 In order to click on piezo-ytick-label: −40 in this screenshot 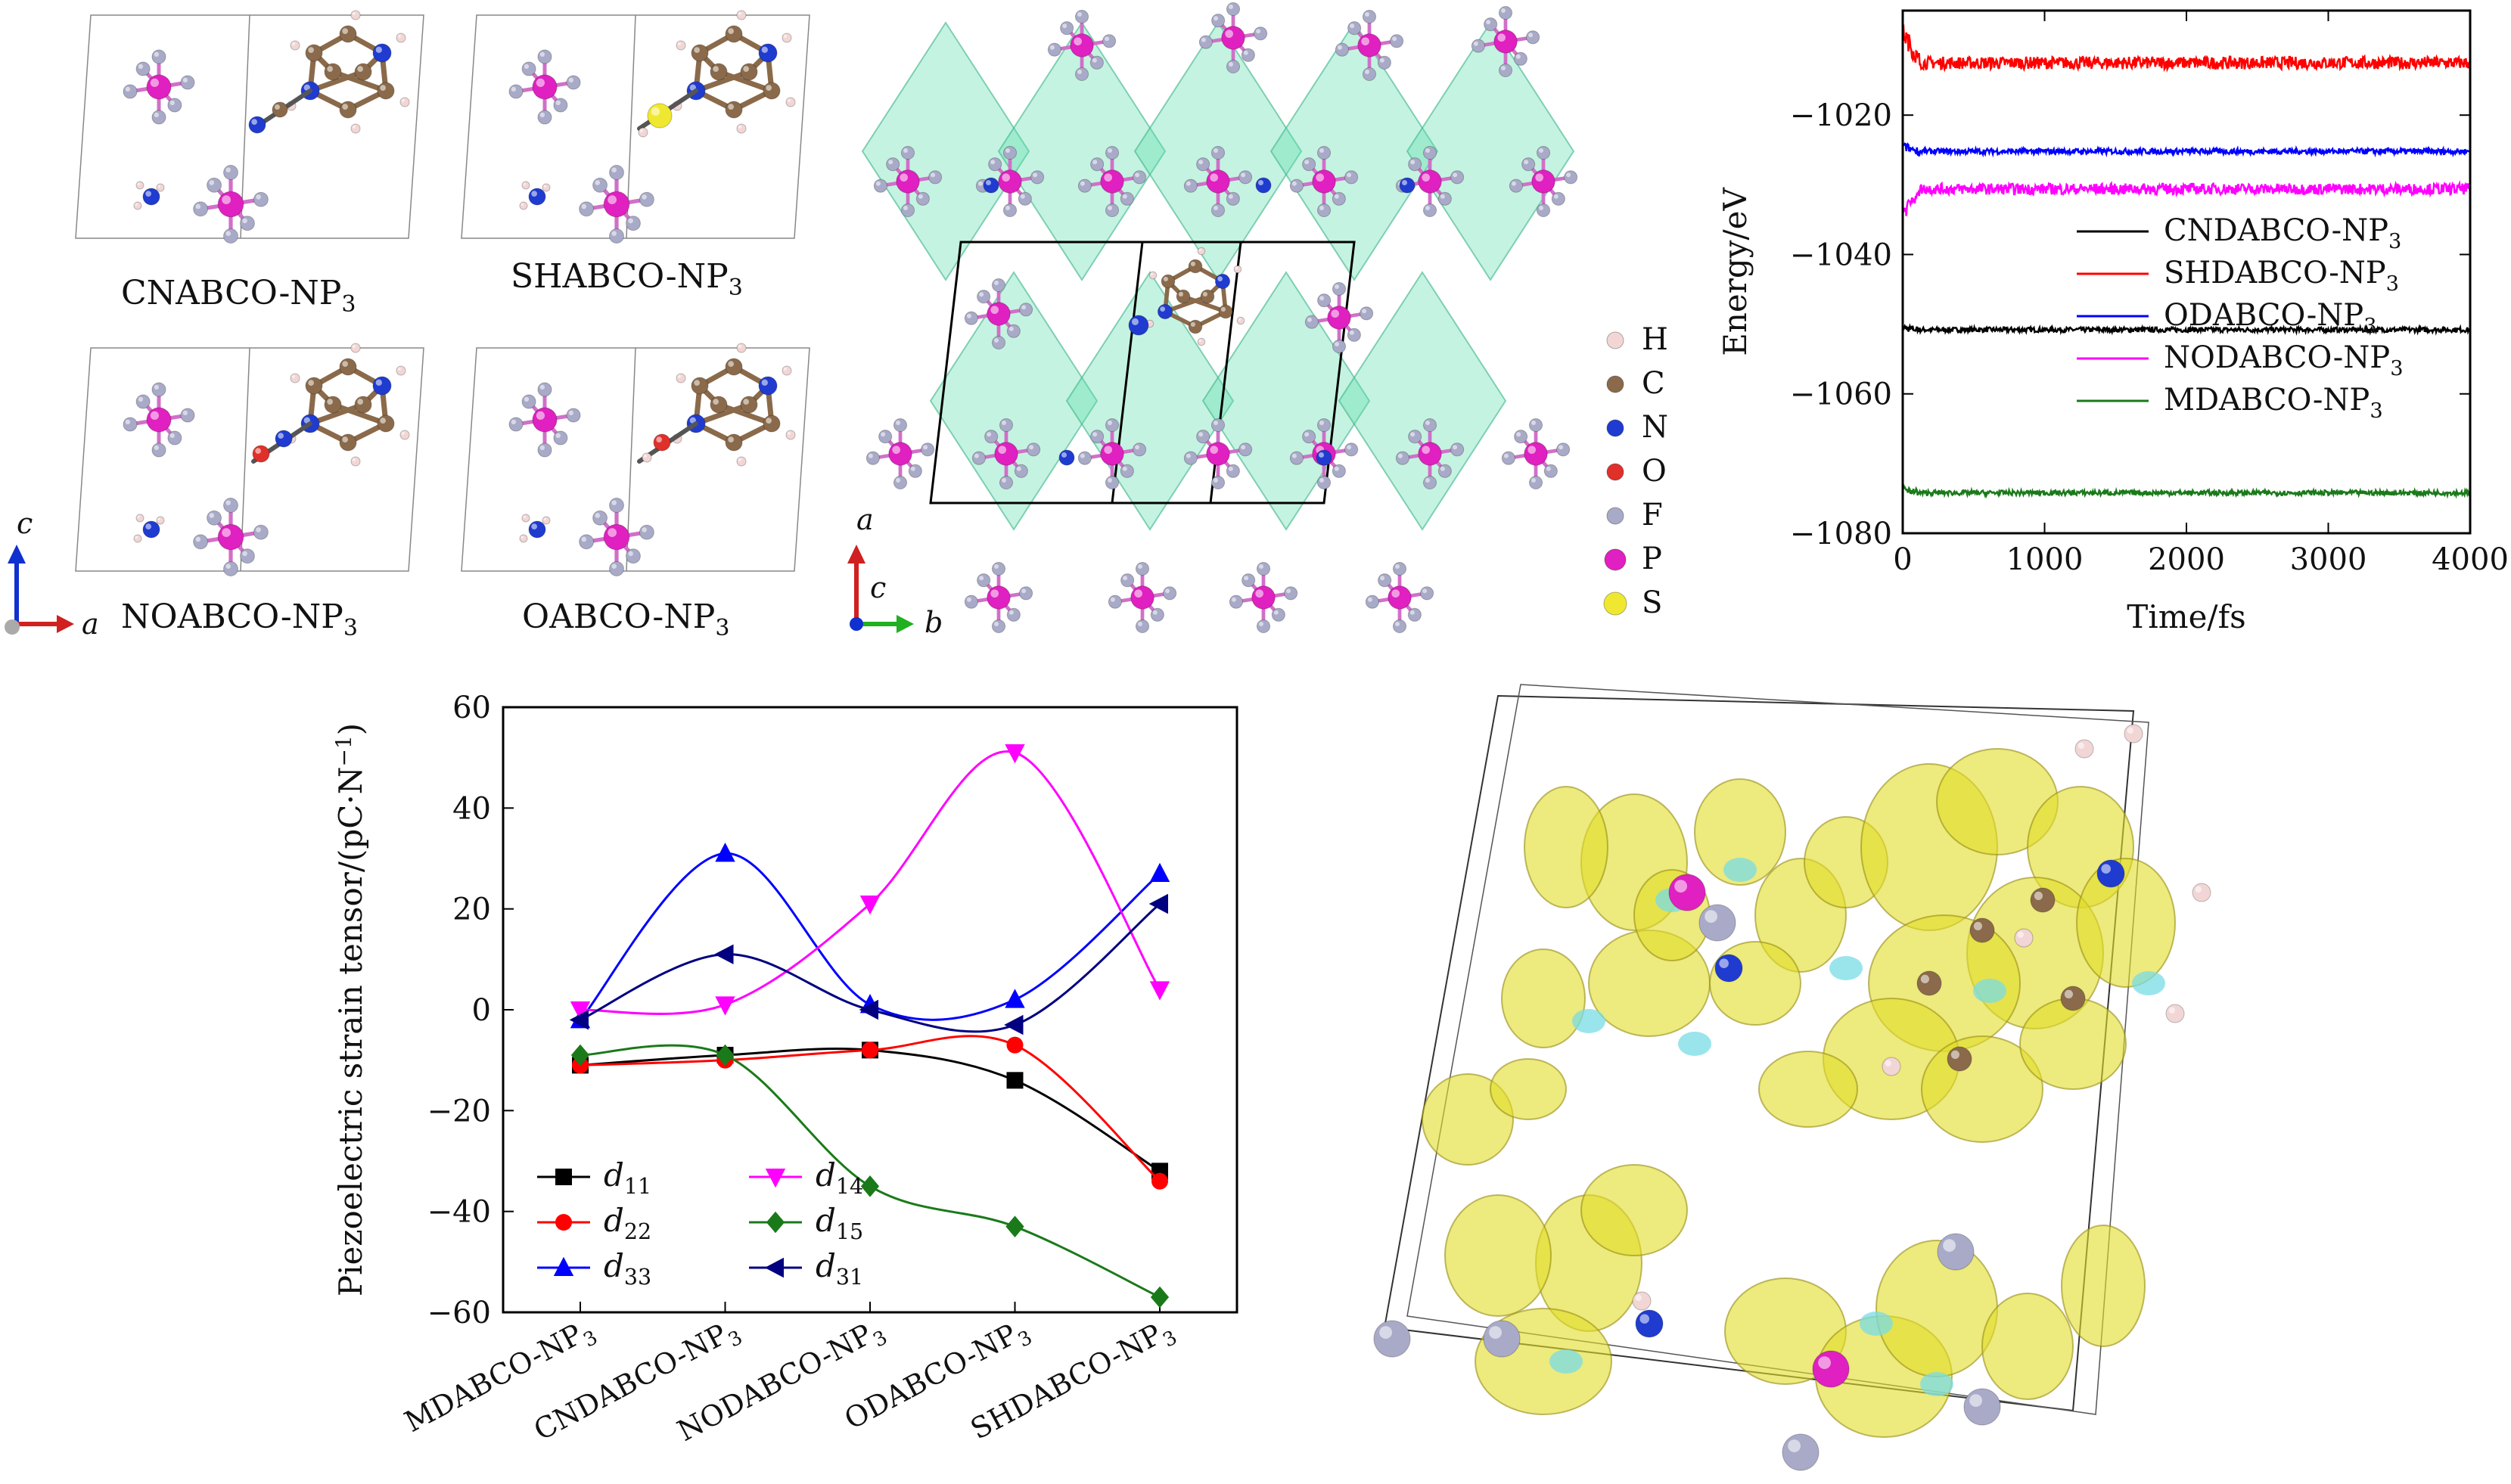, I will do `click(459, 1212)`.